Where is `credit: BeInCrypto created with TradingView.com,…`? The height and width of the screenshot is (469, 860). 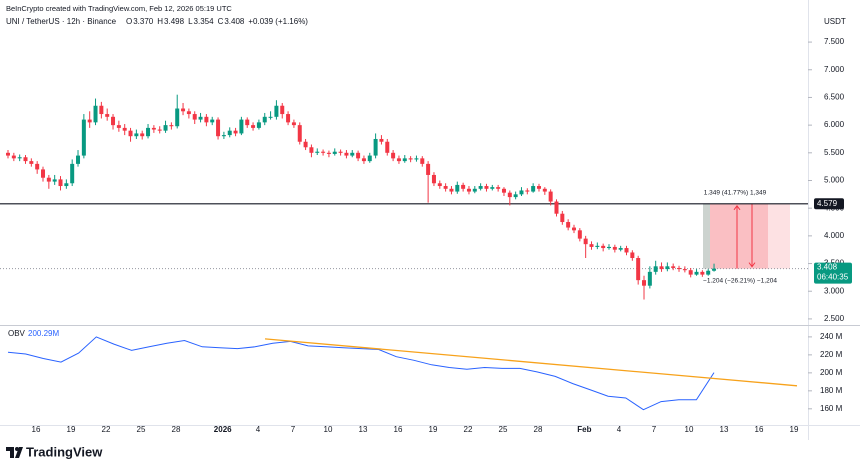 credit: BeInCrypto created with TradingView.com,… is located at coordinates (119, 8).